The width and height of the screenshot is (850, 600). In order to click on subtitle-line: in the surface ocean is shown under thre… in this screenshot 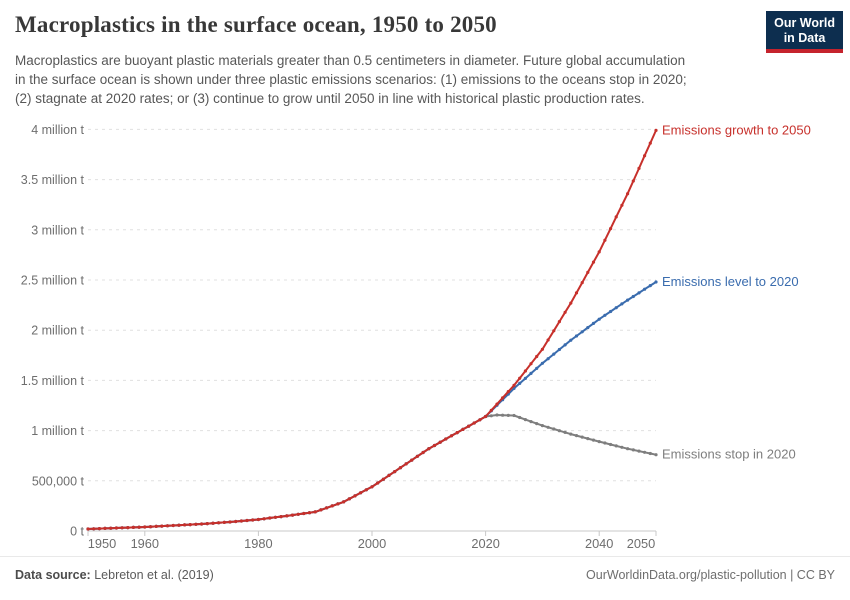, I will do `click(351, 79)`.